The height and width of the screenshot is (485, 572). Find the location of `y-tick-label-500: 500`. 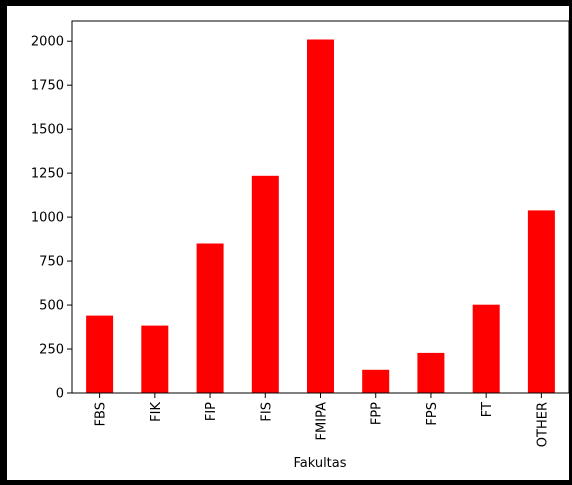

y-tick-label-500: 500 is located at coordinates (51, 306).